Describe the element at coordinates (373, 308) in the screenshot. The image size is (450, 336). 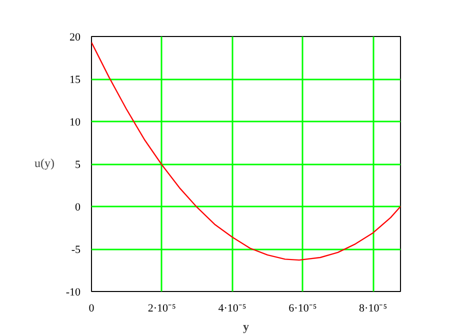
I see `x-tick-label: 8·10⁻⁵` at that location.